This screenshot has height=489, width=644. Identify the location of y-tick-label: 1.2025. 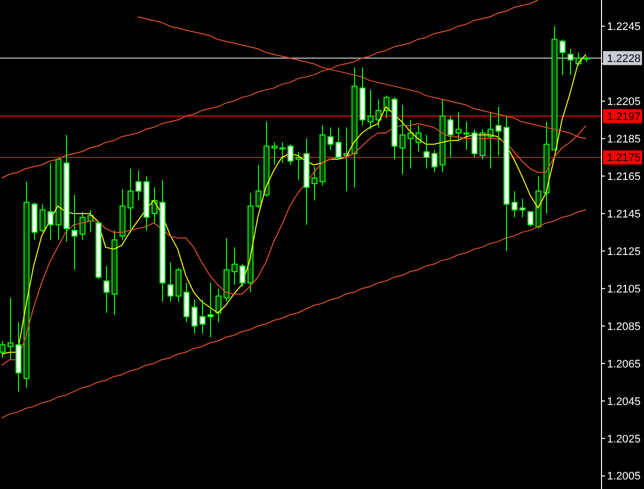
(624, 439).